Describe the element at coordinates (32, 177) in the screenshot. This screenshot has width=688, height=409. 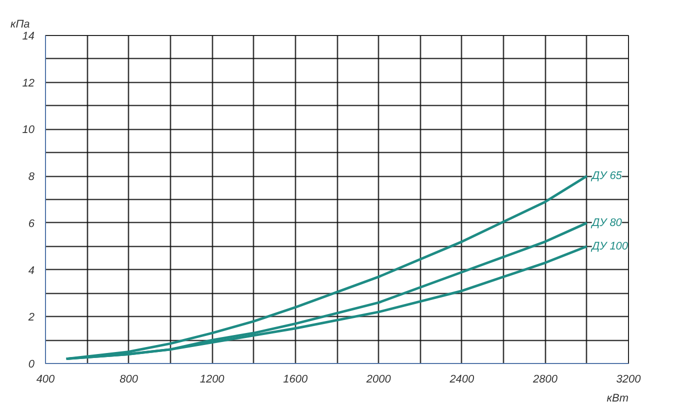
I see `y-tick-label: 8` at that location.